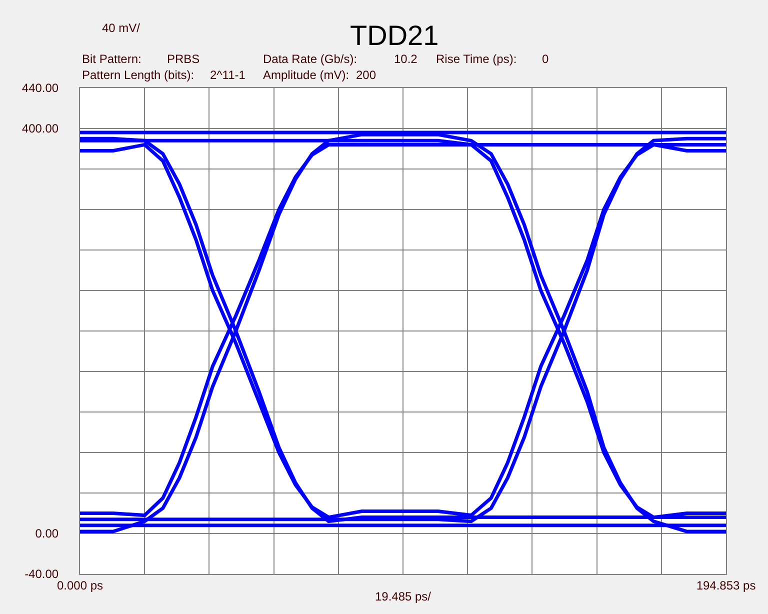 This screenshot has height=614, width=768. Describe the element at coordinates (406, 59) in the screenshot. I see `text: 10.2` at that location.